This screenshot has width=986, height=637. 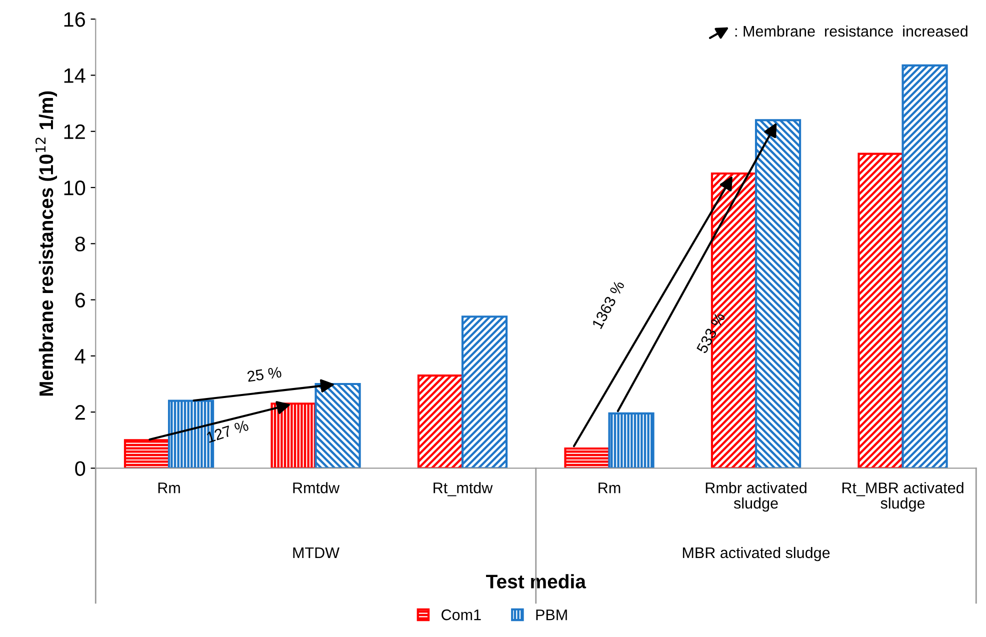 I want to click on x-tick-label: Rt_mtdw, so click(x=463, y=489).